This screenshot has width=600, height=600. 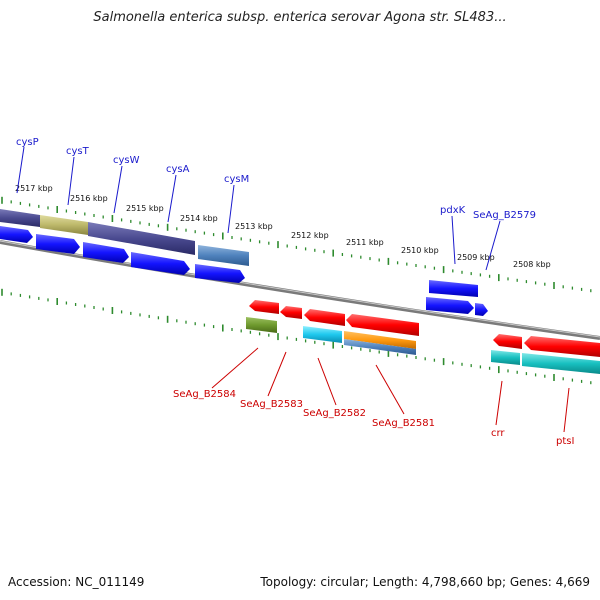 I want to click on kbp-label: 2509 kbp, so click(x=476, y=257).